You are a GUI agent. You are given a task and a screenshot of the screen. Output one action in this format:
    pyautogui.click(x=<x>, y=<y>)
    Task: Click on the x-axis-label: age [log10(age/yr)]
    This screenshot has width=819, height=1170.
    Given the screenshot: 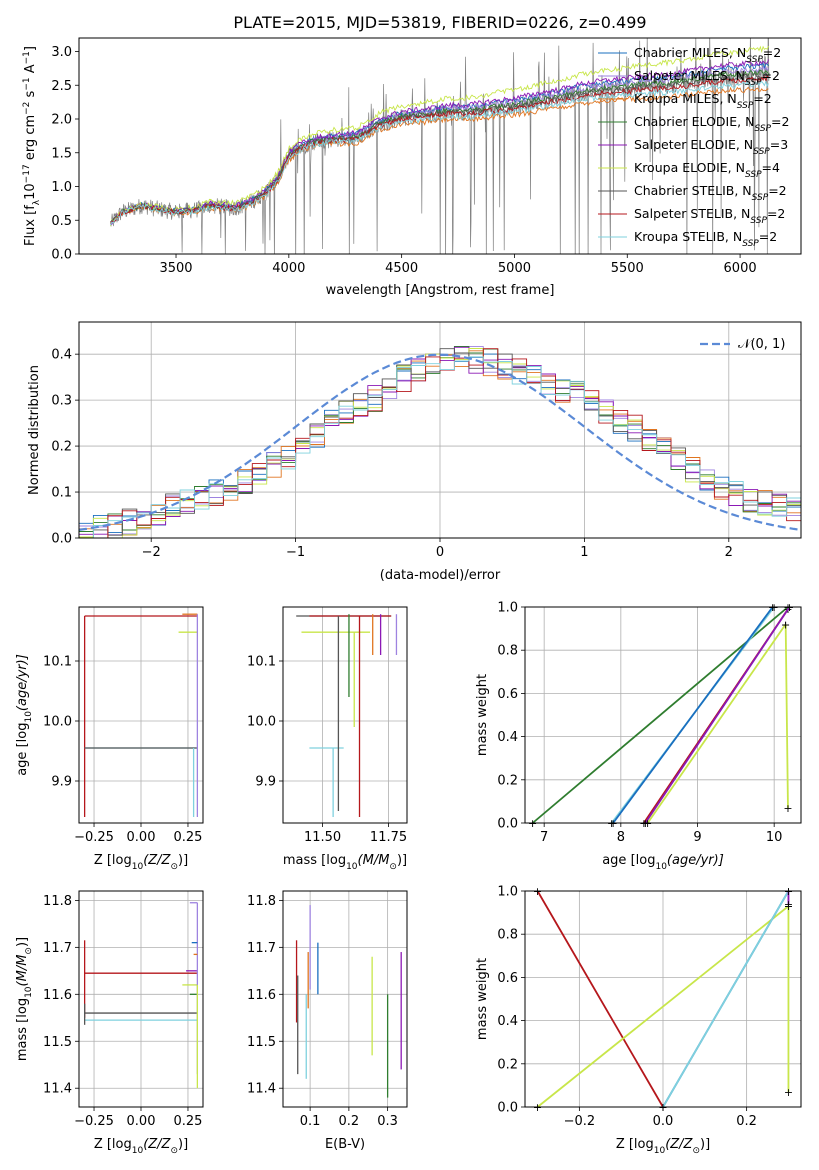 What is the action you would take?
    pyautogui.click(x=663, y=862)
    